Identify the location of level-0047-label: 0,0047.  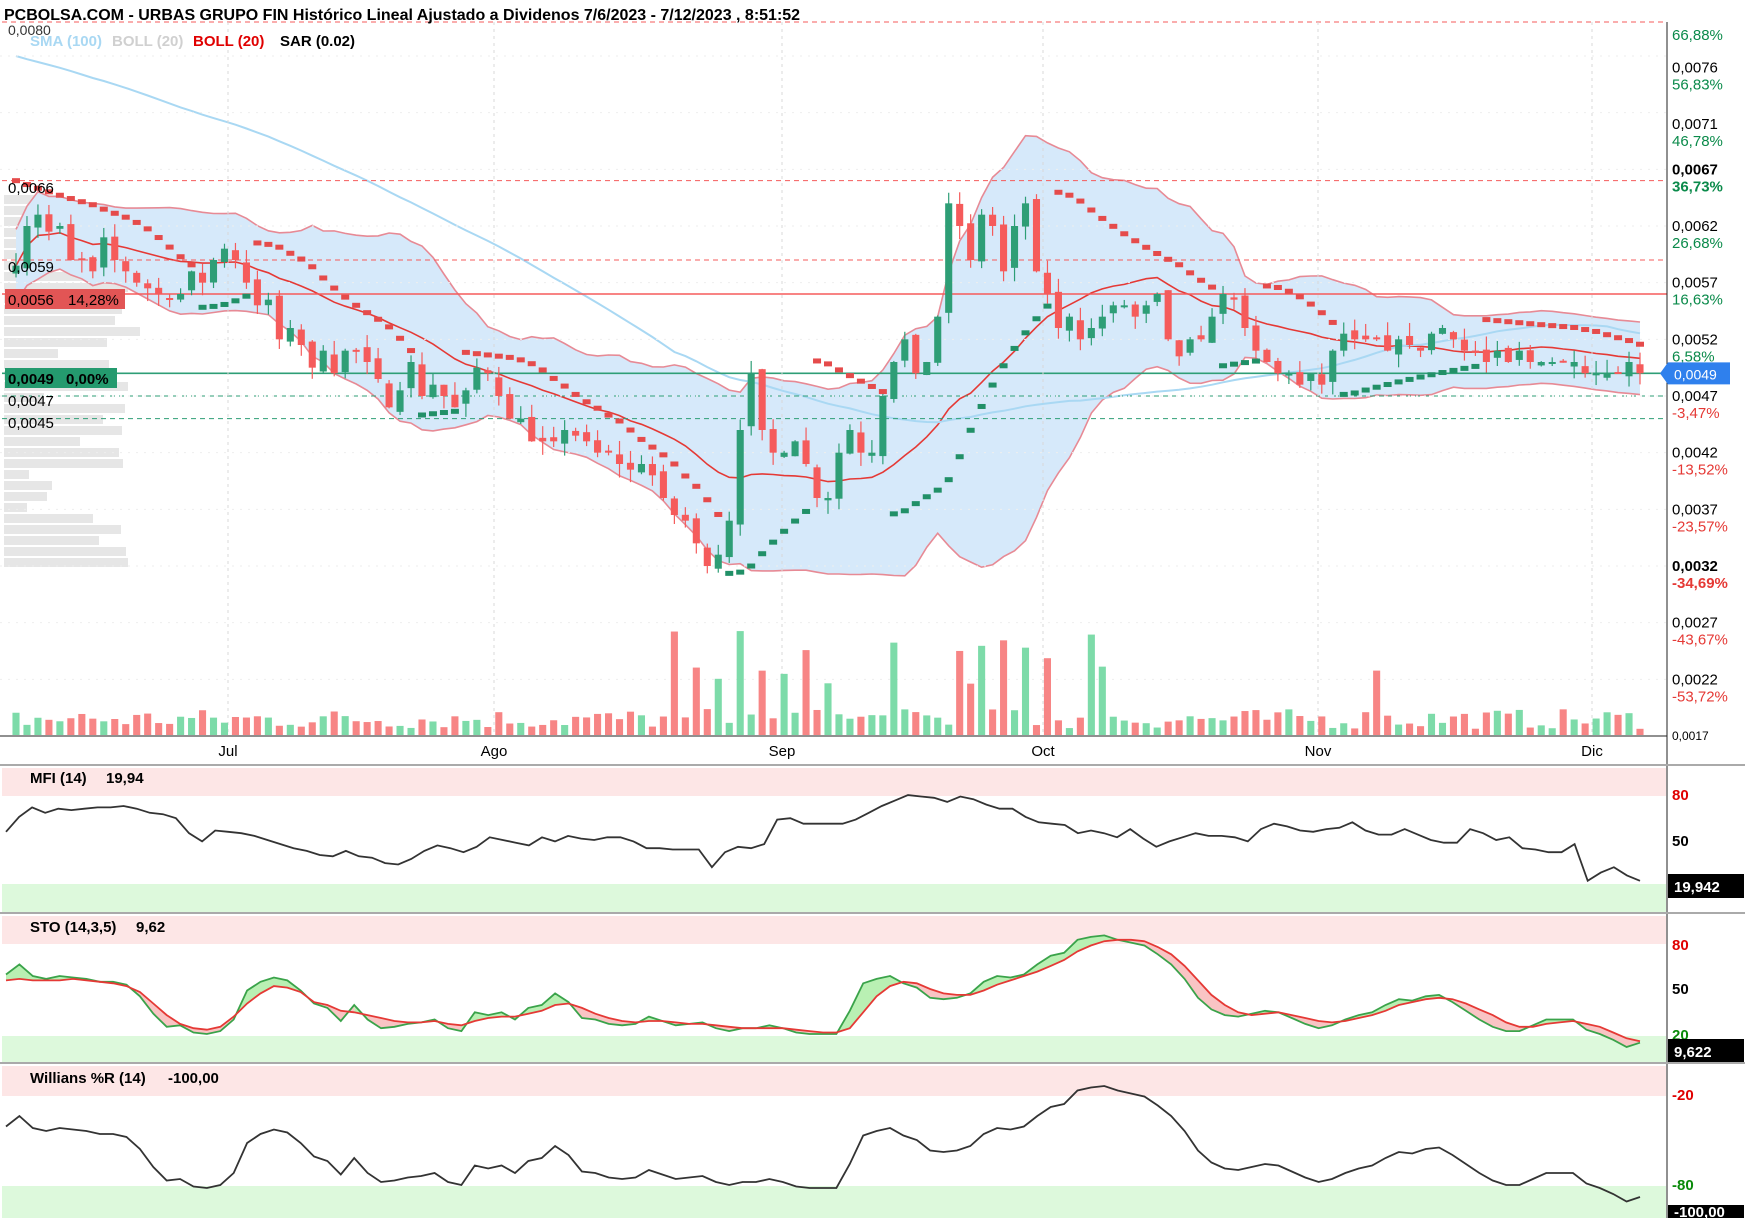
(31, 401).